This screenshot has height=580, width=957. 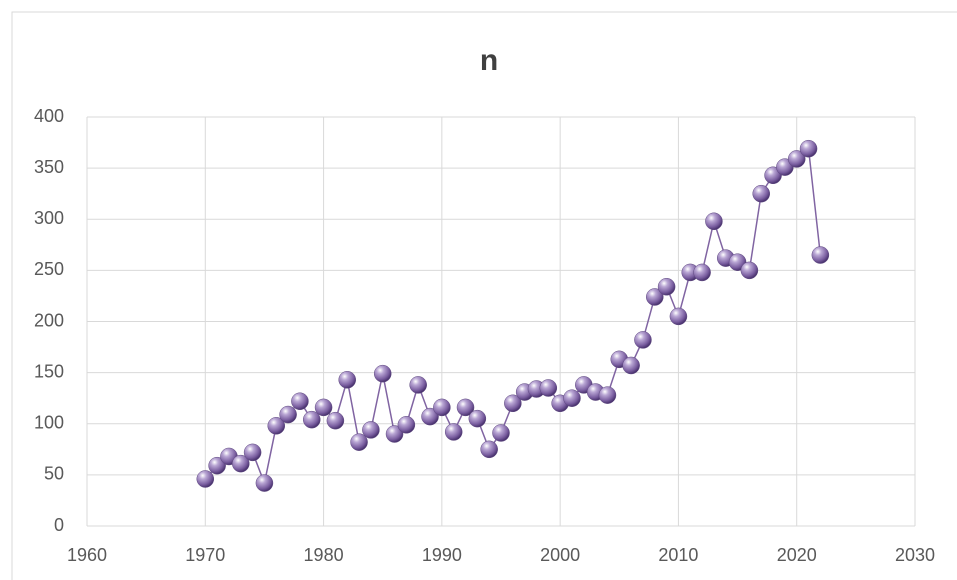 What do you see at coordinates (49, 423) in the screenshot?
I see `y-tick-label: 100` at bounding box center [49, 423].